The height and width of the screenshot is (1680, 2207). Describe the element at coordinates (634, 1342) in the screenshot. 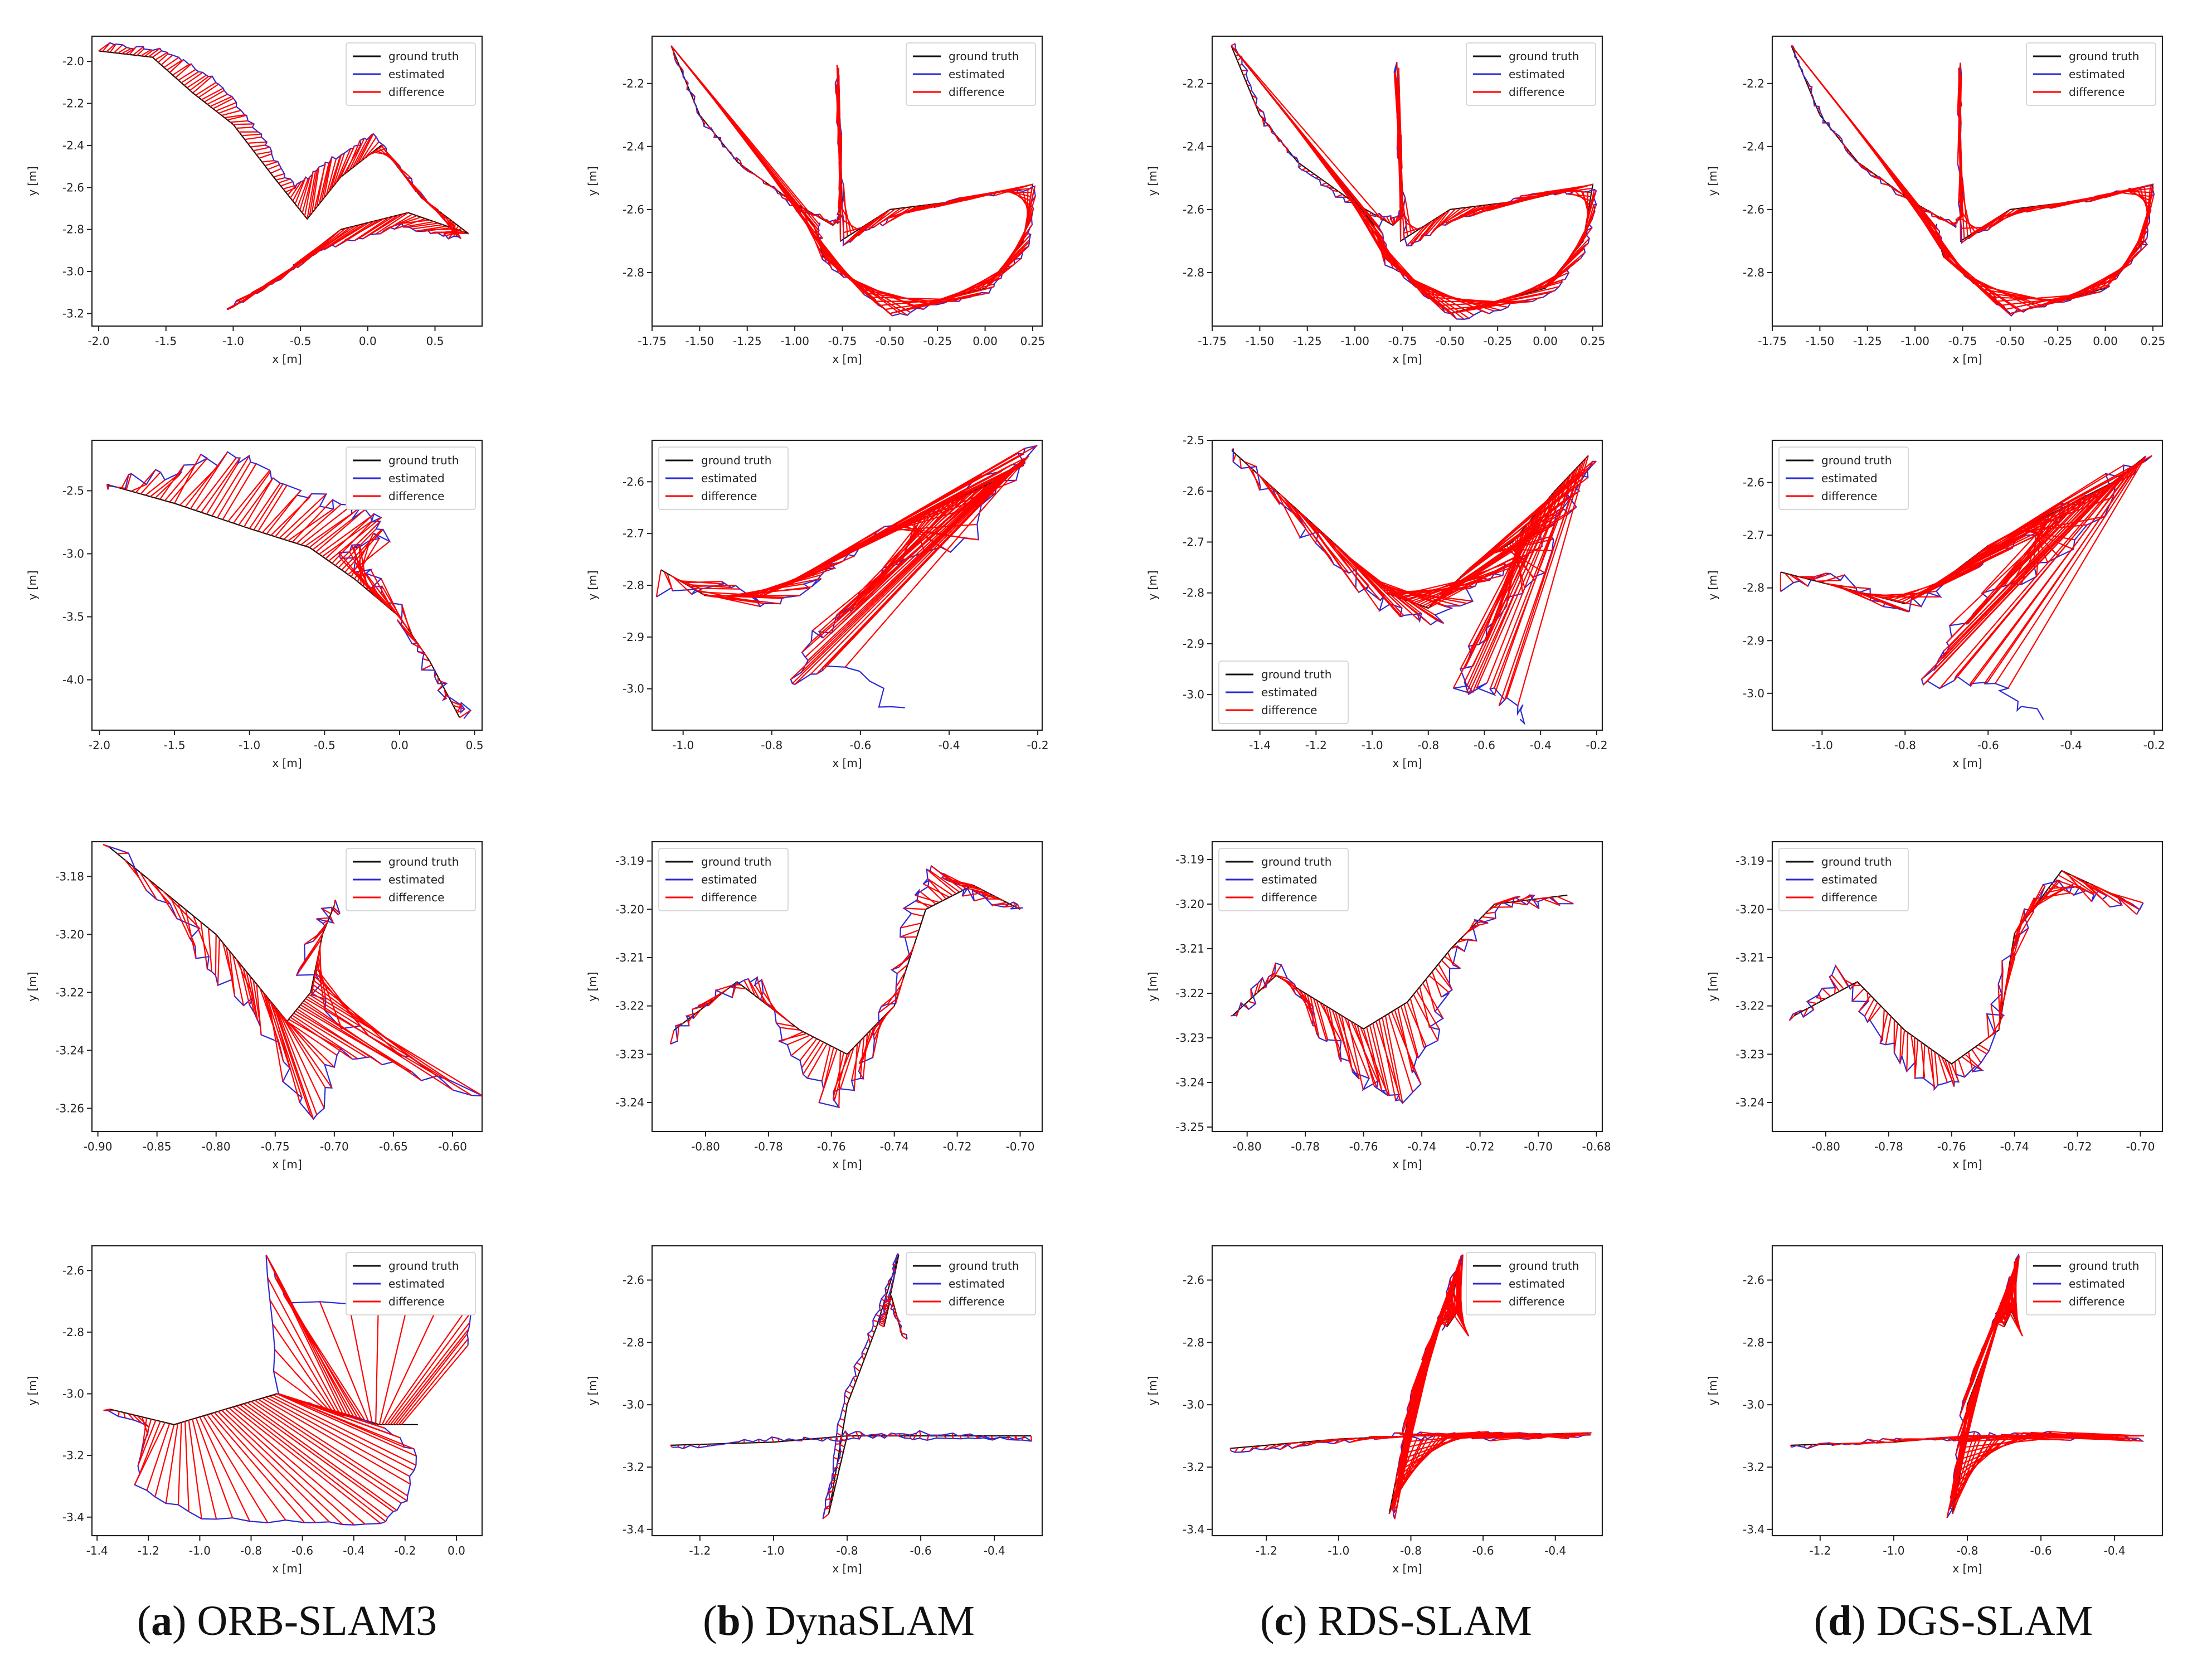

I see `y-tick-label: -2.8` at that location.